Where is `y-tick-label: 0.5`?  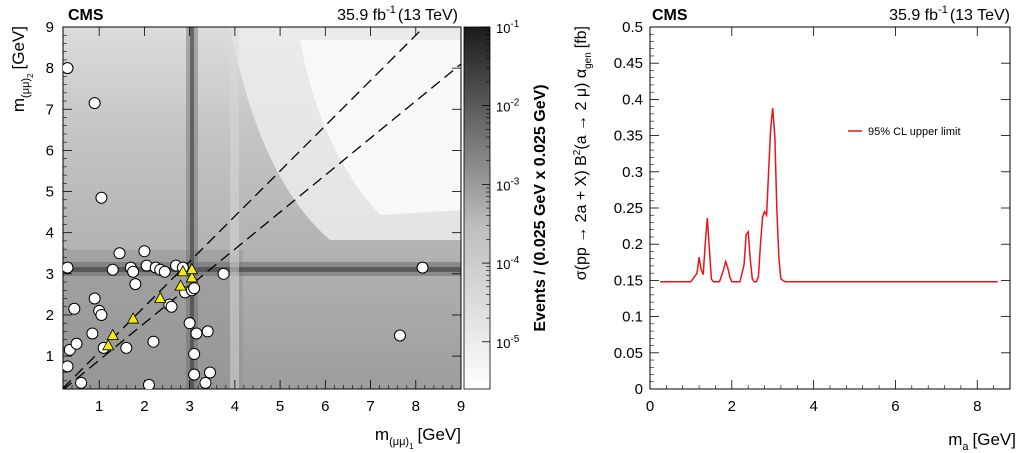
y-tick-label: 0.5 is located at coordinates (632, 27).